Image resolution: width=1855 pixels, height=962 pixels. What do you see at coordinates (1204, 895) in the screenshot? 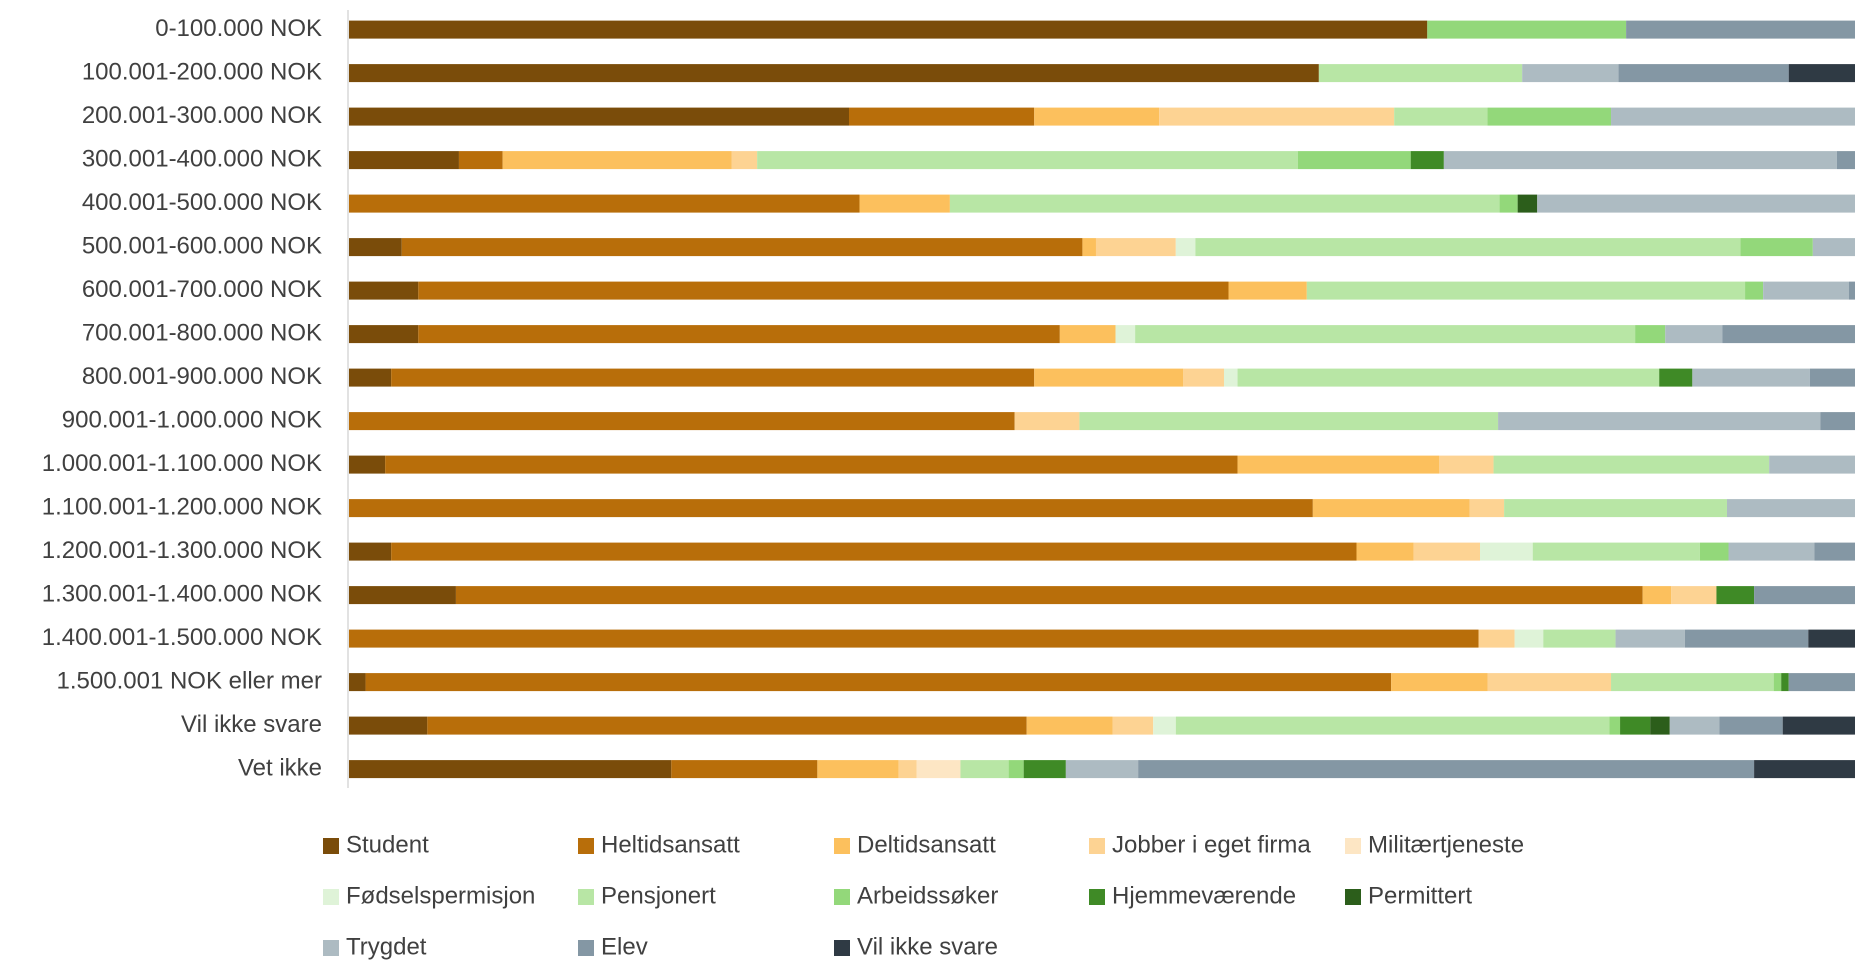
I see `legend-label: Hjemmeværende` at bounding box center [1204, 895].